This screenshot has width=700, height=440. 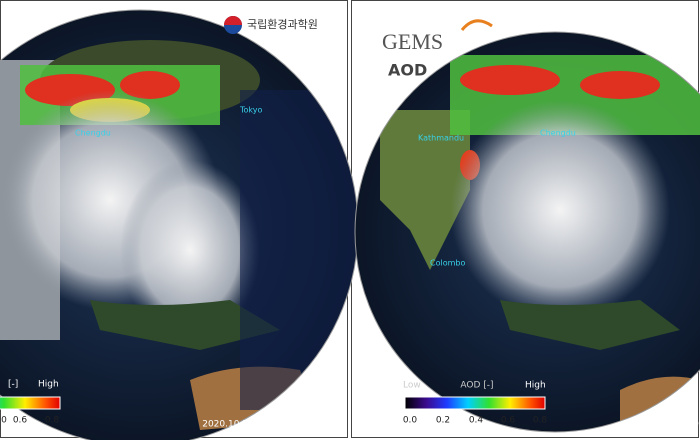 I want to click on colorbar-unit: [-], so click(x=13, y=385).